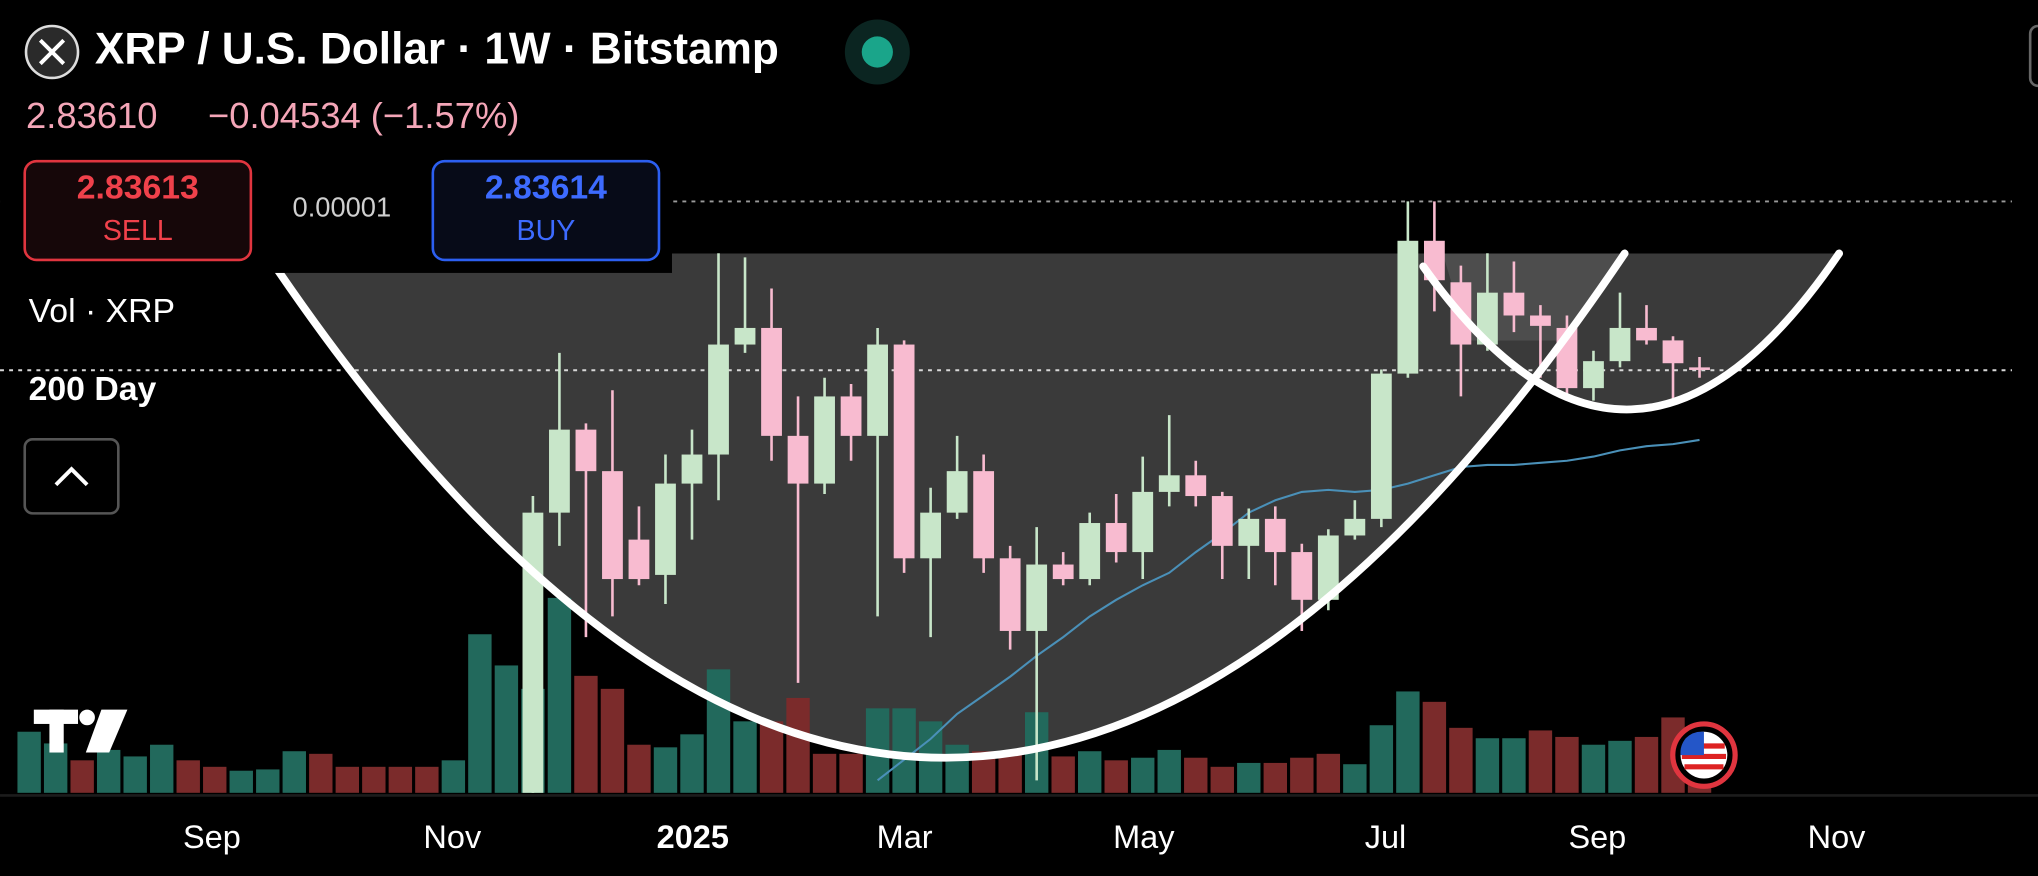 The image size is (2038, 876). What do you see at coordinates (102, 311) in the screenshot?
I see `volume-legend: Vol · XRP` at bounding box center [102, 311].